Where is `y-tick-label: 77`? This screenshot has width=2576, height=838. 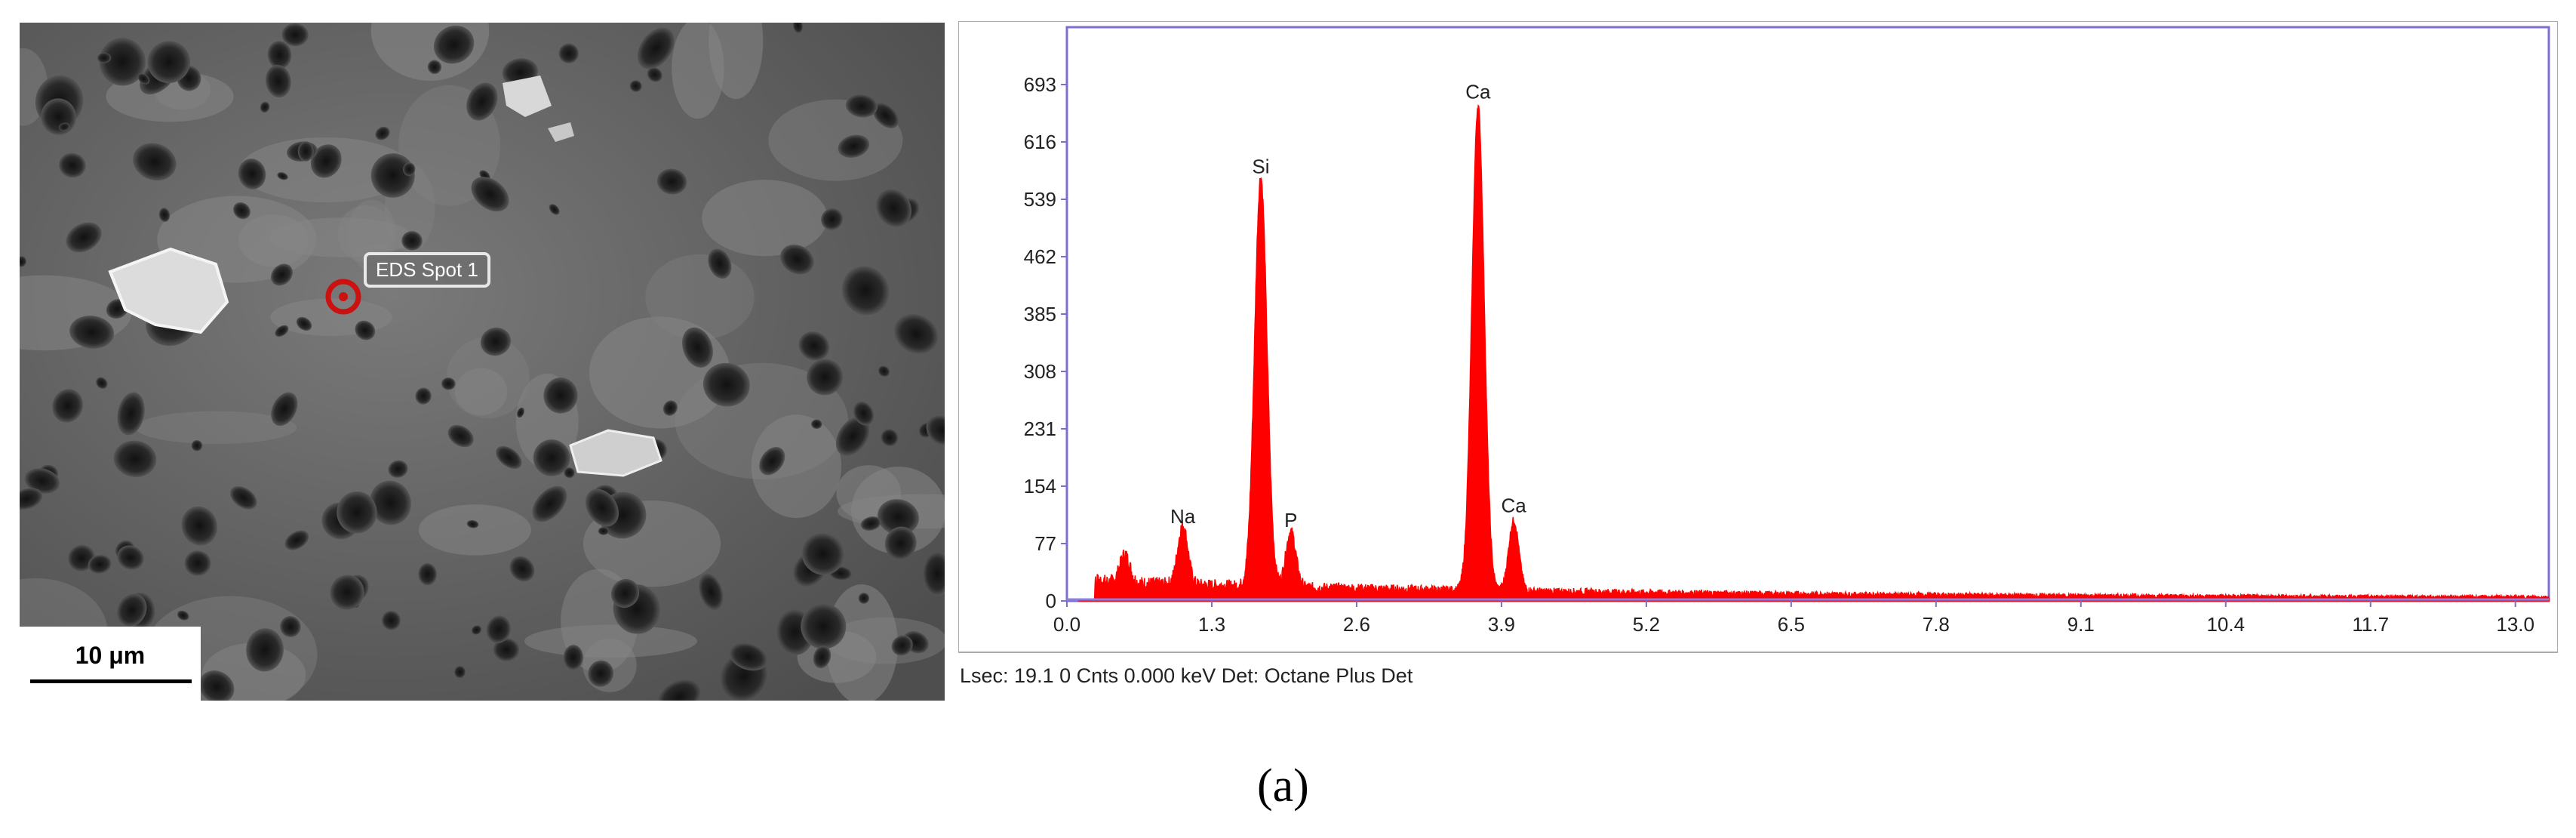 y-tick-label: 77 is located at coordinates (1045, 543).